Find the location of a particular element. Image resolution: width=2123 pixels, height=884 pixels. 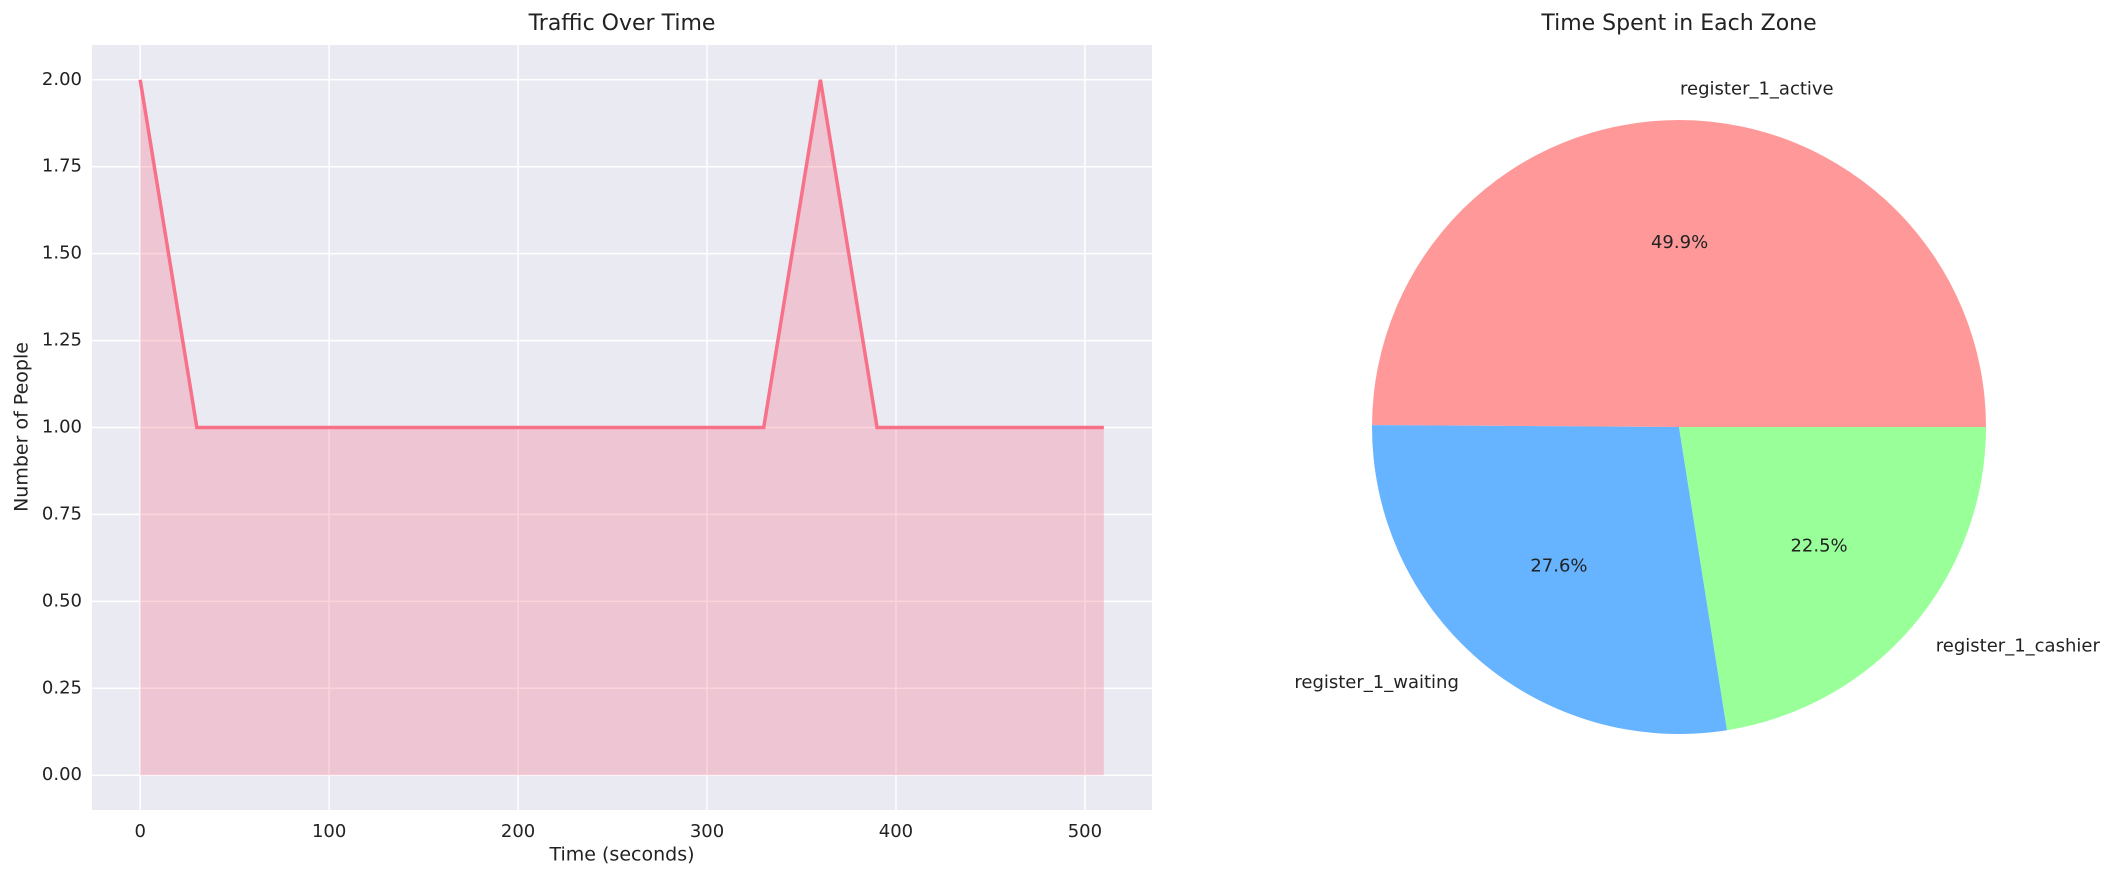

x-tick-label: 300 is located at coordinates (707, 831).